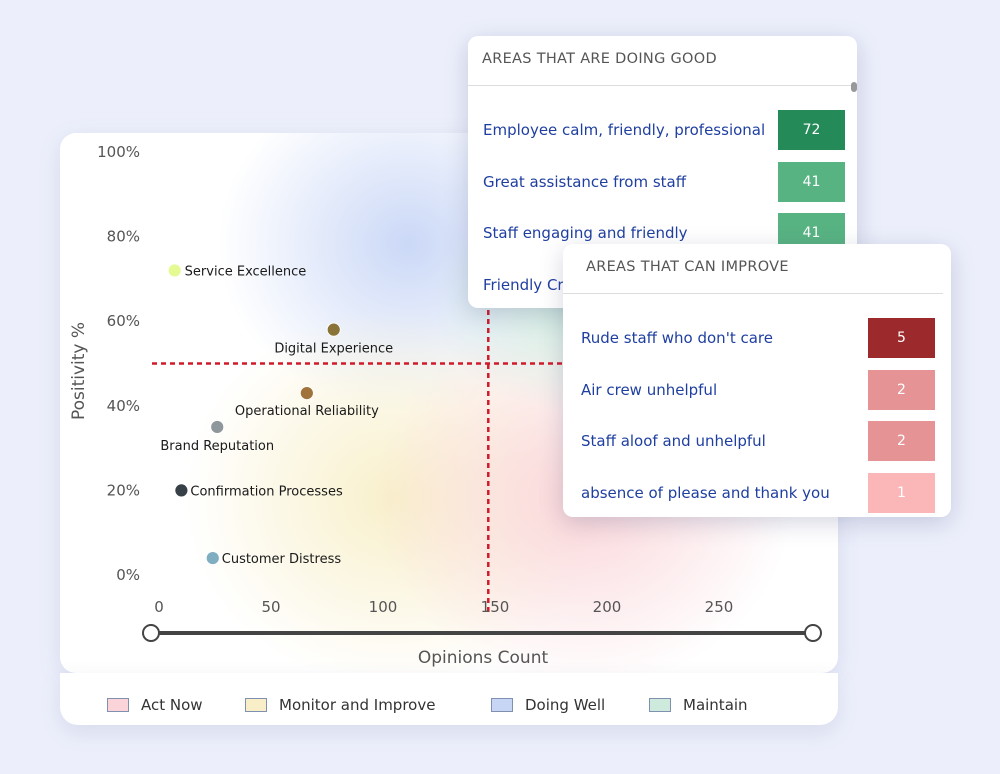 The image size is (1000, 774). What do you see at coordinates (719, 607) in the screenshot?
I see `x-tick-label: 250` at bounding box center [719, 607].